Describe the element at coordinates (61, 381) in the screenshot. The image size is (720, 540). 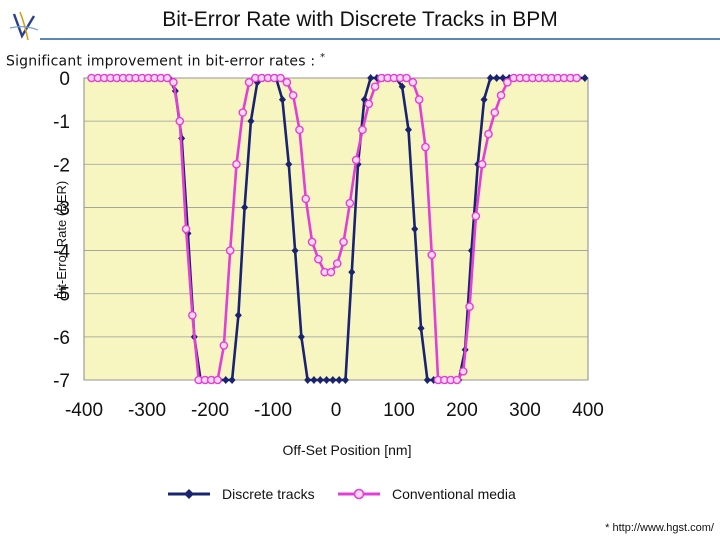
I see `y-tick-label: -7` at that location.